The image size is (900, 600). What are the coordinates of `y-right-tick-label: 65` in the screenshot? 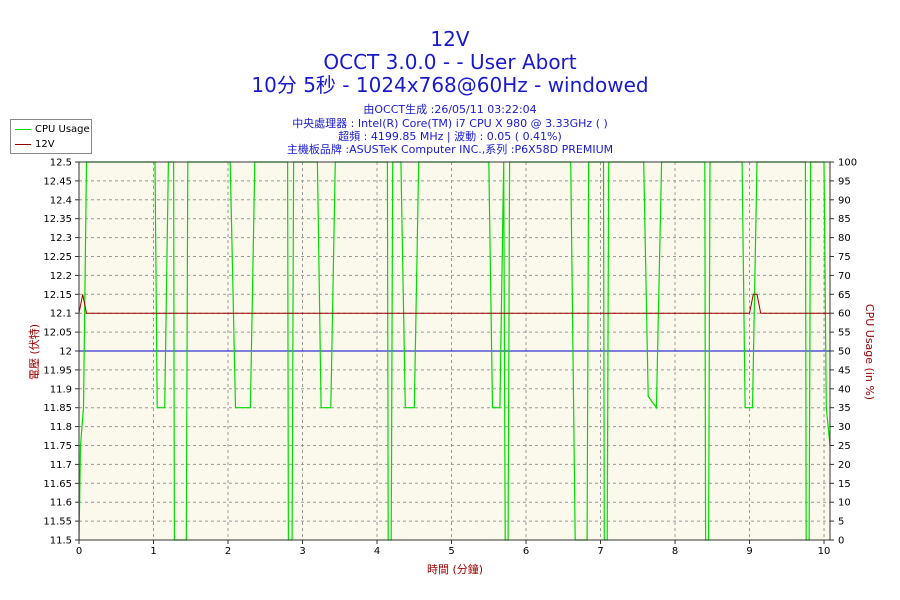 It's located at (844, 295).